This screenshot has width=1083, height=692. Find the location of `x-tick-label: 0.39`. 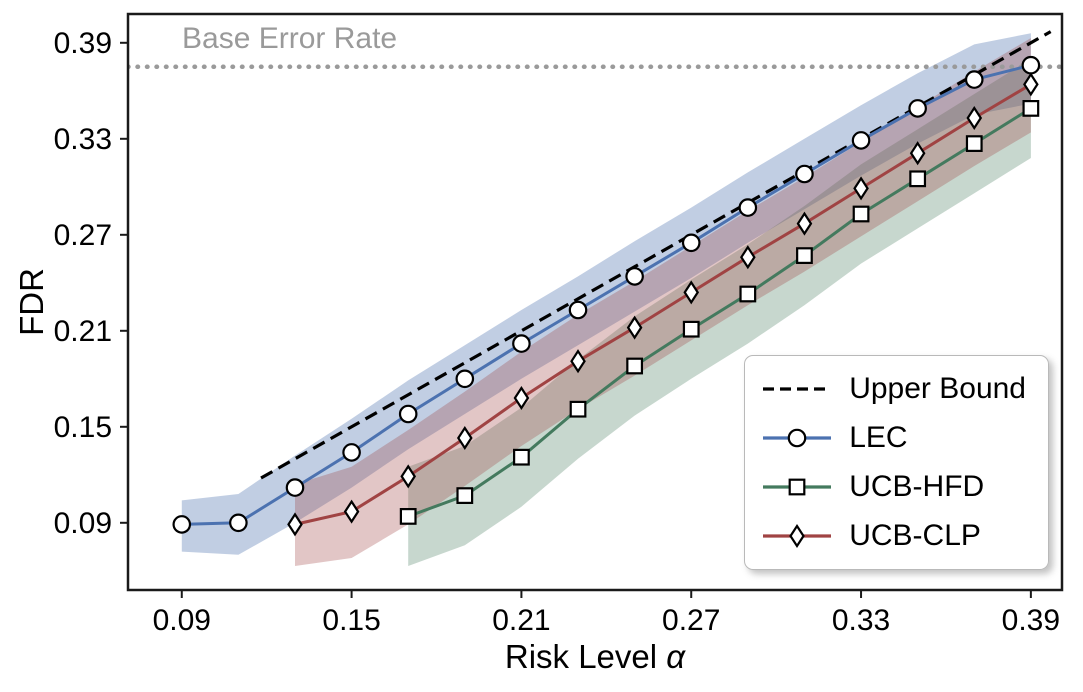

x-tick-label: 0.39 is located at coordinates (1031, 620).